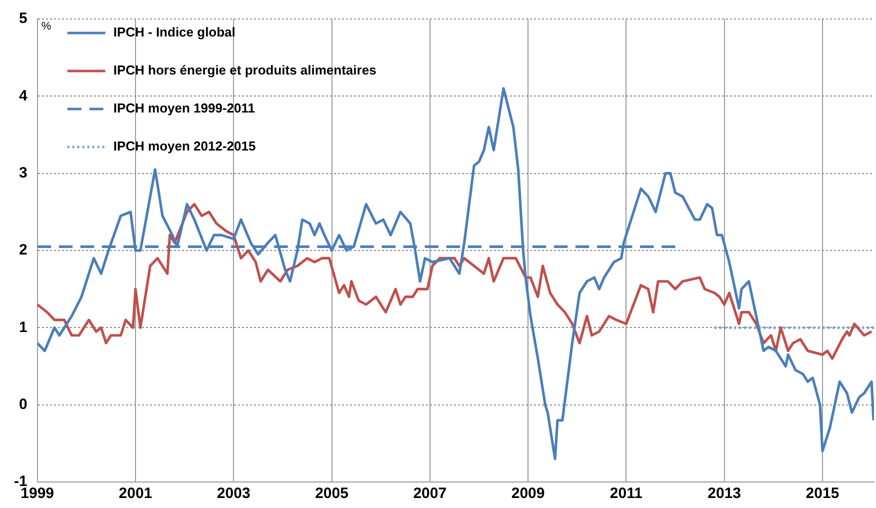  Describe the element at coordinates (244, 70) in the screenshot. I see `legend-label: IPCH hors énergie et produits alimentaires` at that location.